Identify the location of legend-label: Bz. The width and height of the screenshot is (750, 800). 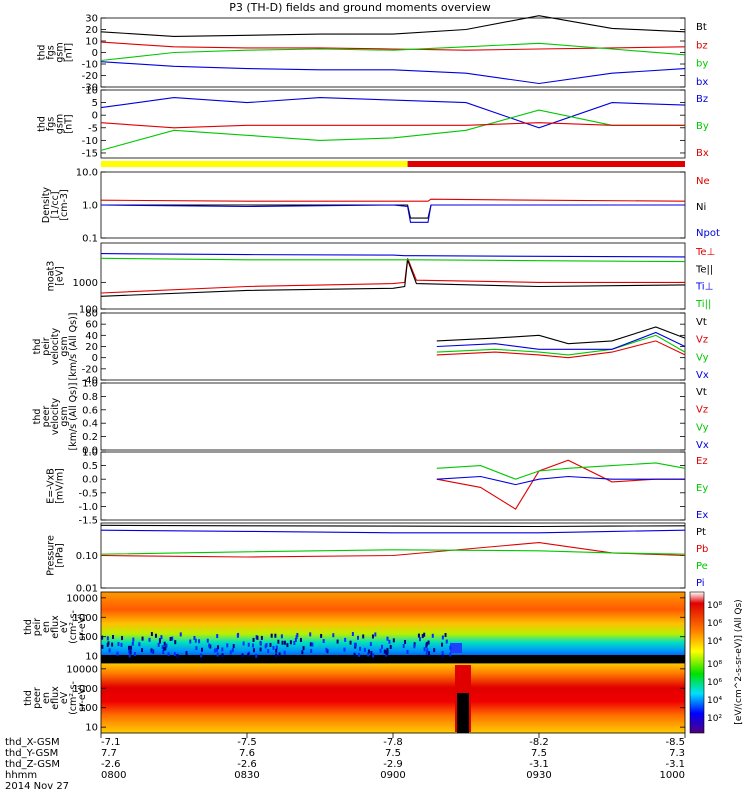
(702, 99).